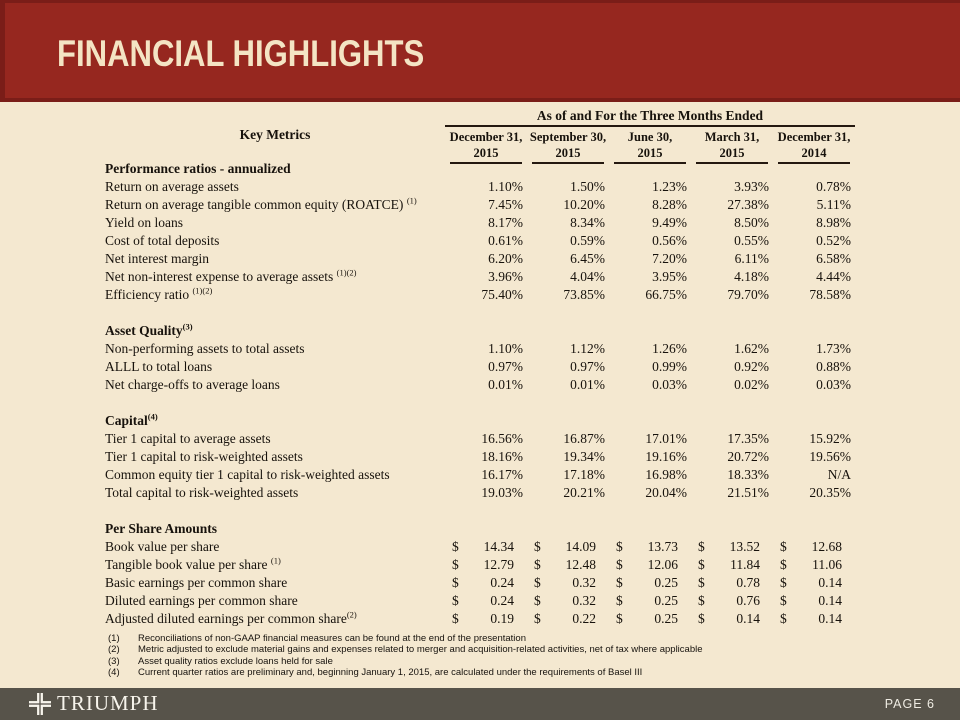 This screenshot has width=960, height=720. I want to click on row-label: Net charge-offs to average loans, so click(192, 384).